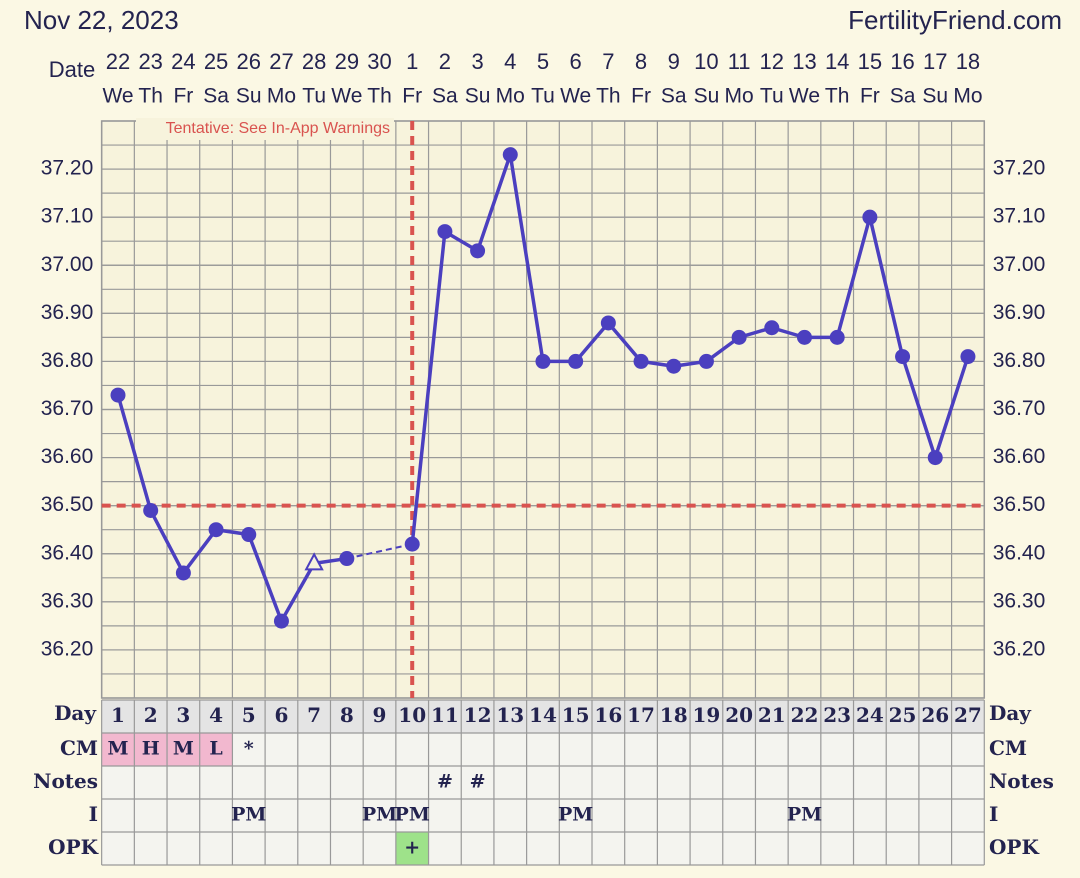 This screenshot has height=878, width=1080. What do you see at coordinates (674, 715) in the screenshot?
I see `x-tick-label: 18` at bounding box center [674, 715].